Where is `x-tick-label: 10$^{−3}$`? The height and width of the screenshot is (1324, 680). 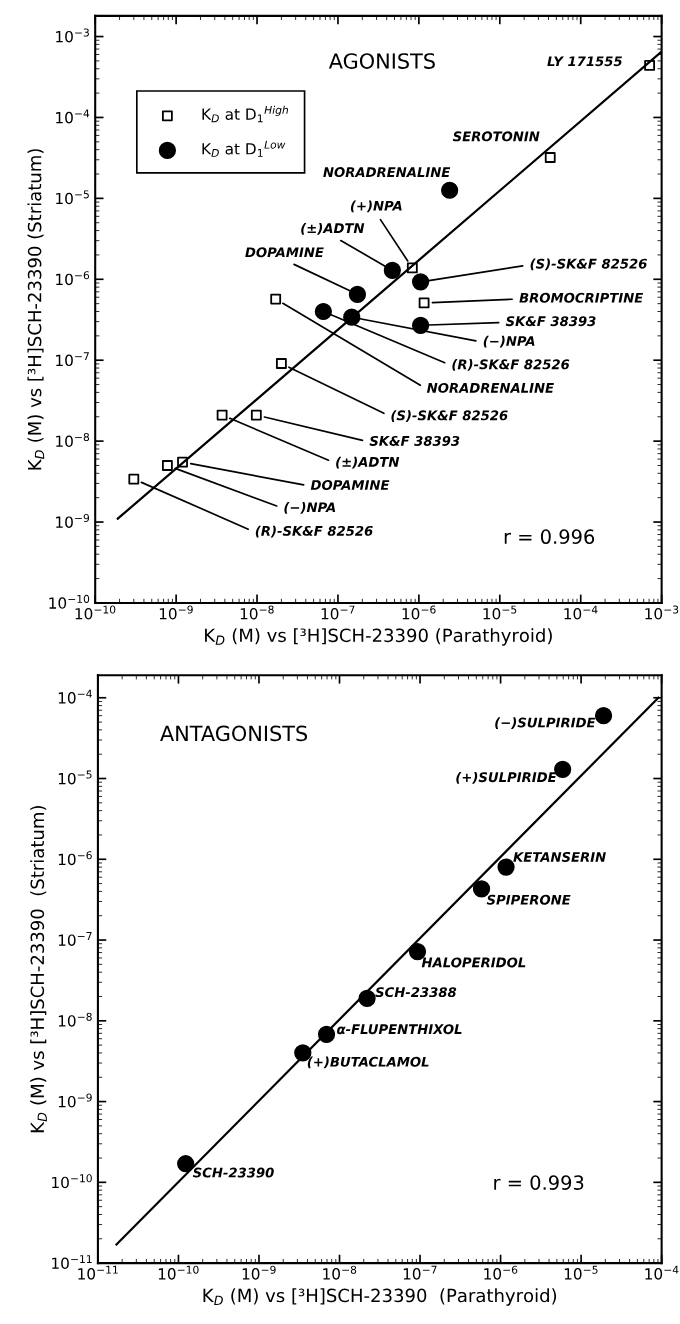 x-tick-label: 10$^{−3}$ is located at coordinates (662, 612).